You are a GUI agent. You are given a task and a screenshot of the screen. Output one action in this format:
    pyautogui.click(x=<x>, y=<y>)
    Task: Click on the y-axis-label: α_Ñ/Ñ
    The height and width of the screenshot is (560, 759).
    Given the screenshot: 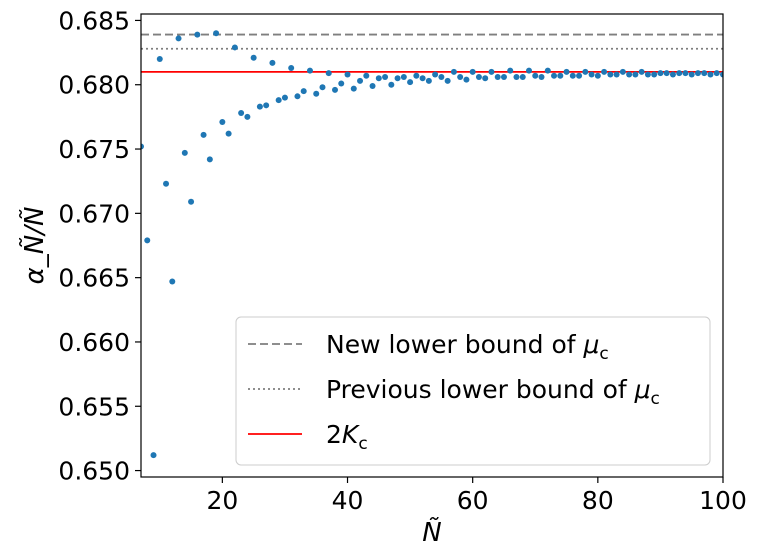 What is the action you would take?
    pyautogui.click(x=34, y=246)
    